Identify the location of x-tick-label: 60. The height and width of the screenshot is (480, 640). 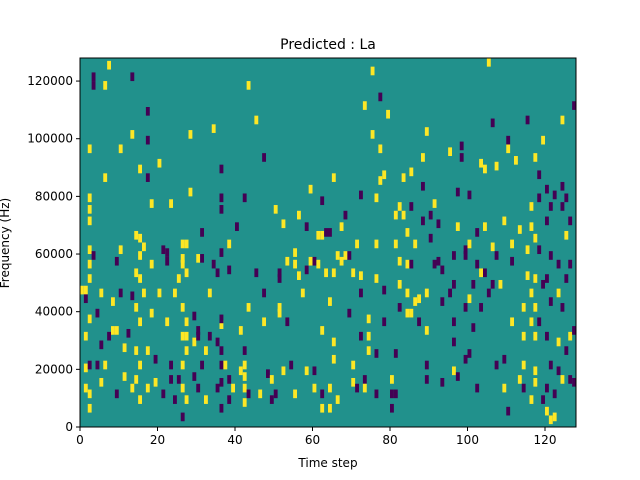
(312, 440).